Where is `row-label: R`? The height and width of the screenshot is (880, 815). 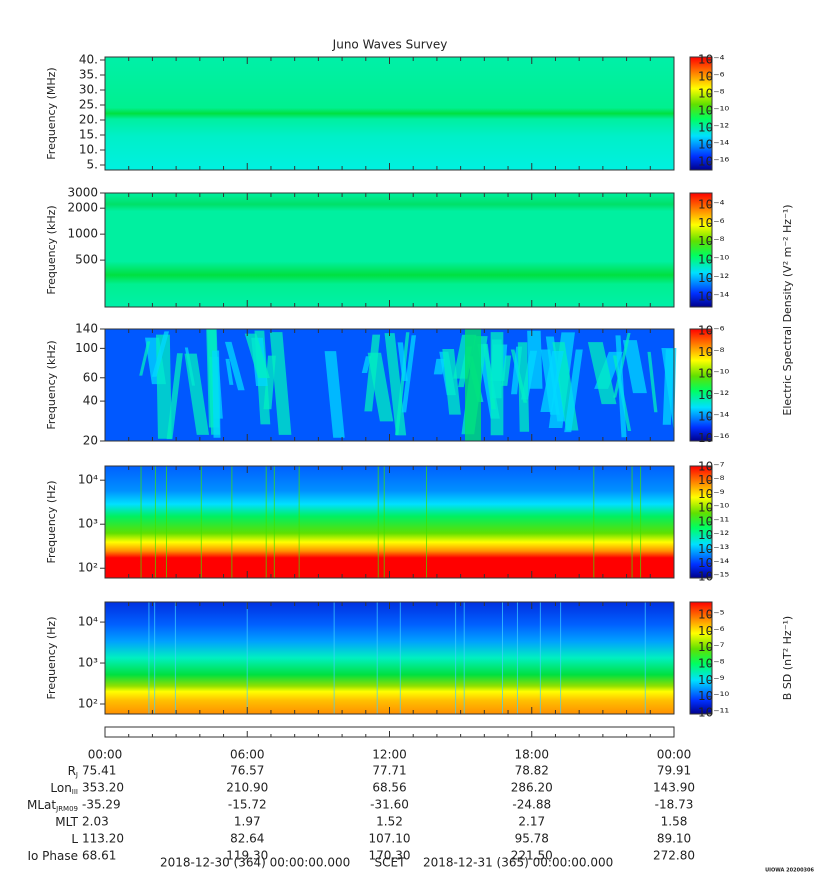
row-label: R is located at coordinates (72, 771).